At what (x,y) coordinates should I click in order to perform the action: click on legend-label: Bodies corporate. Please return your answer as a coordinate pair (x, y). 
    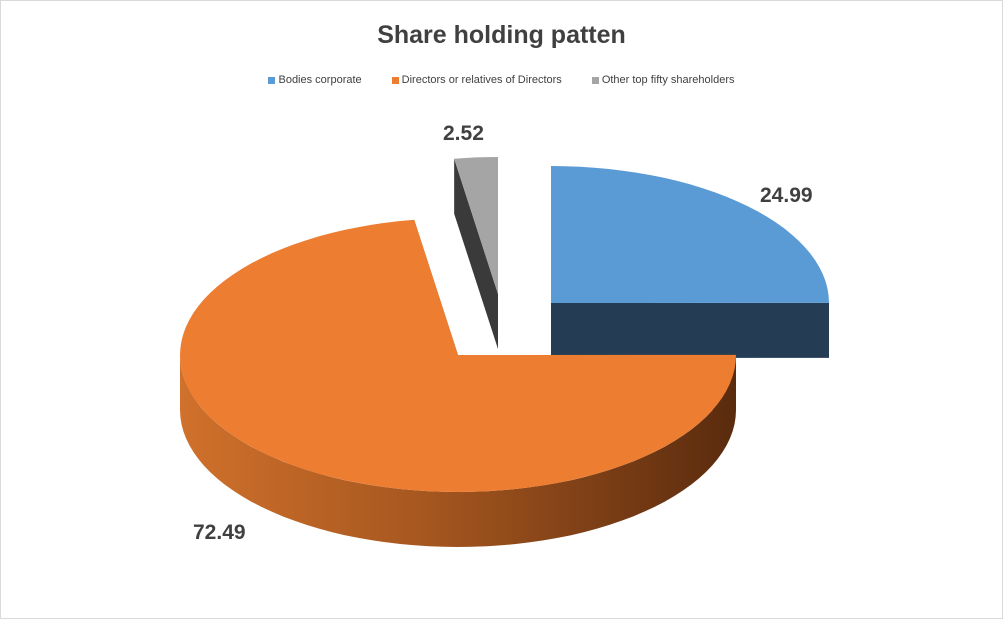
    Looking at the image, I should click on (320, 80).